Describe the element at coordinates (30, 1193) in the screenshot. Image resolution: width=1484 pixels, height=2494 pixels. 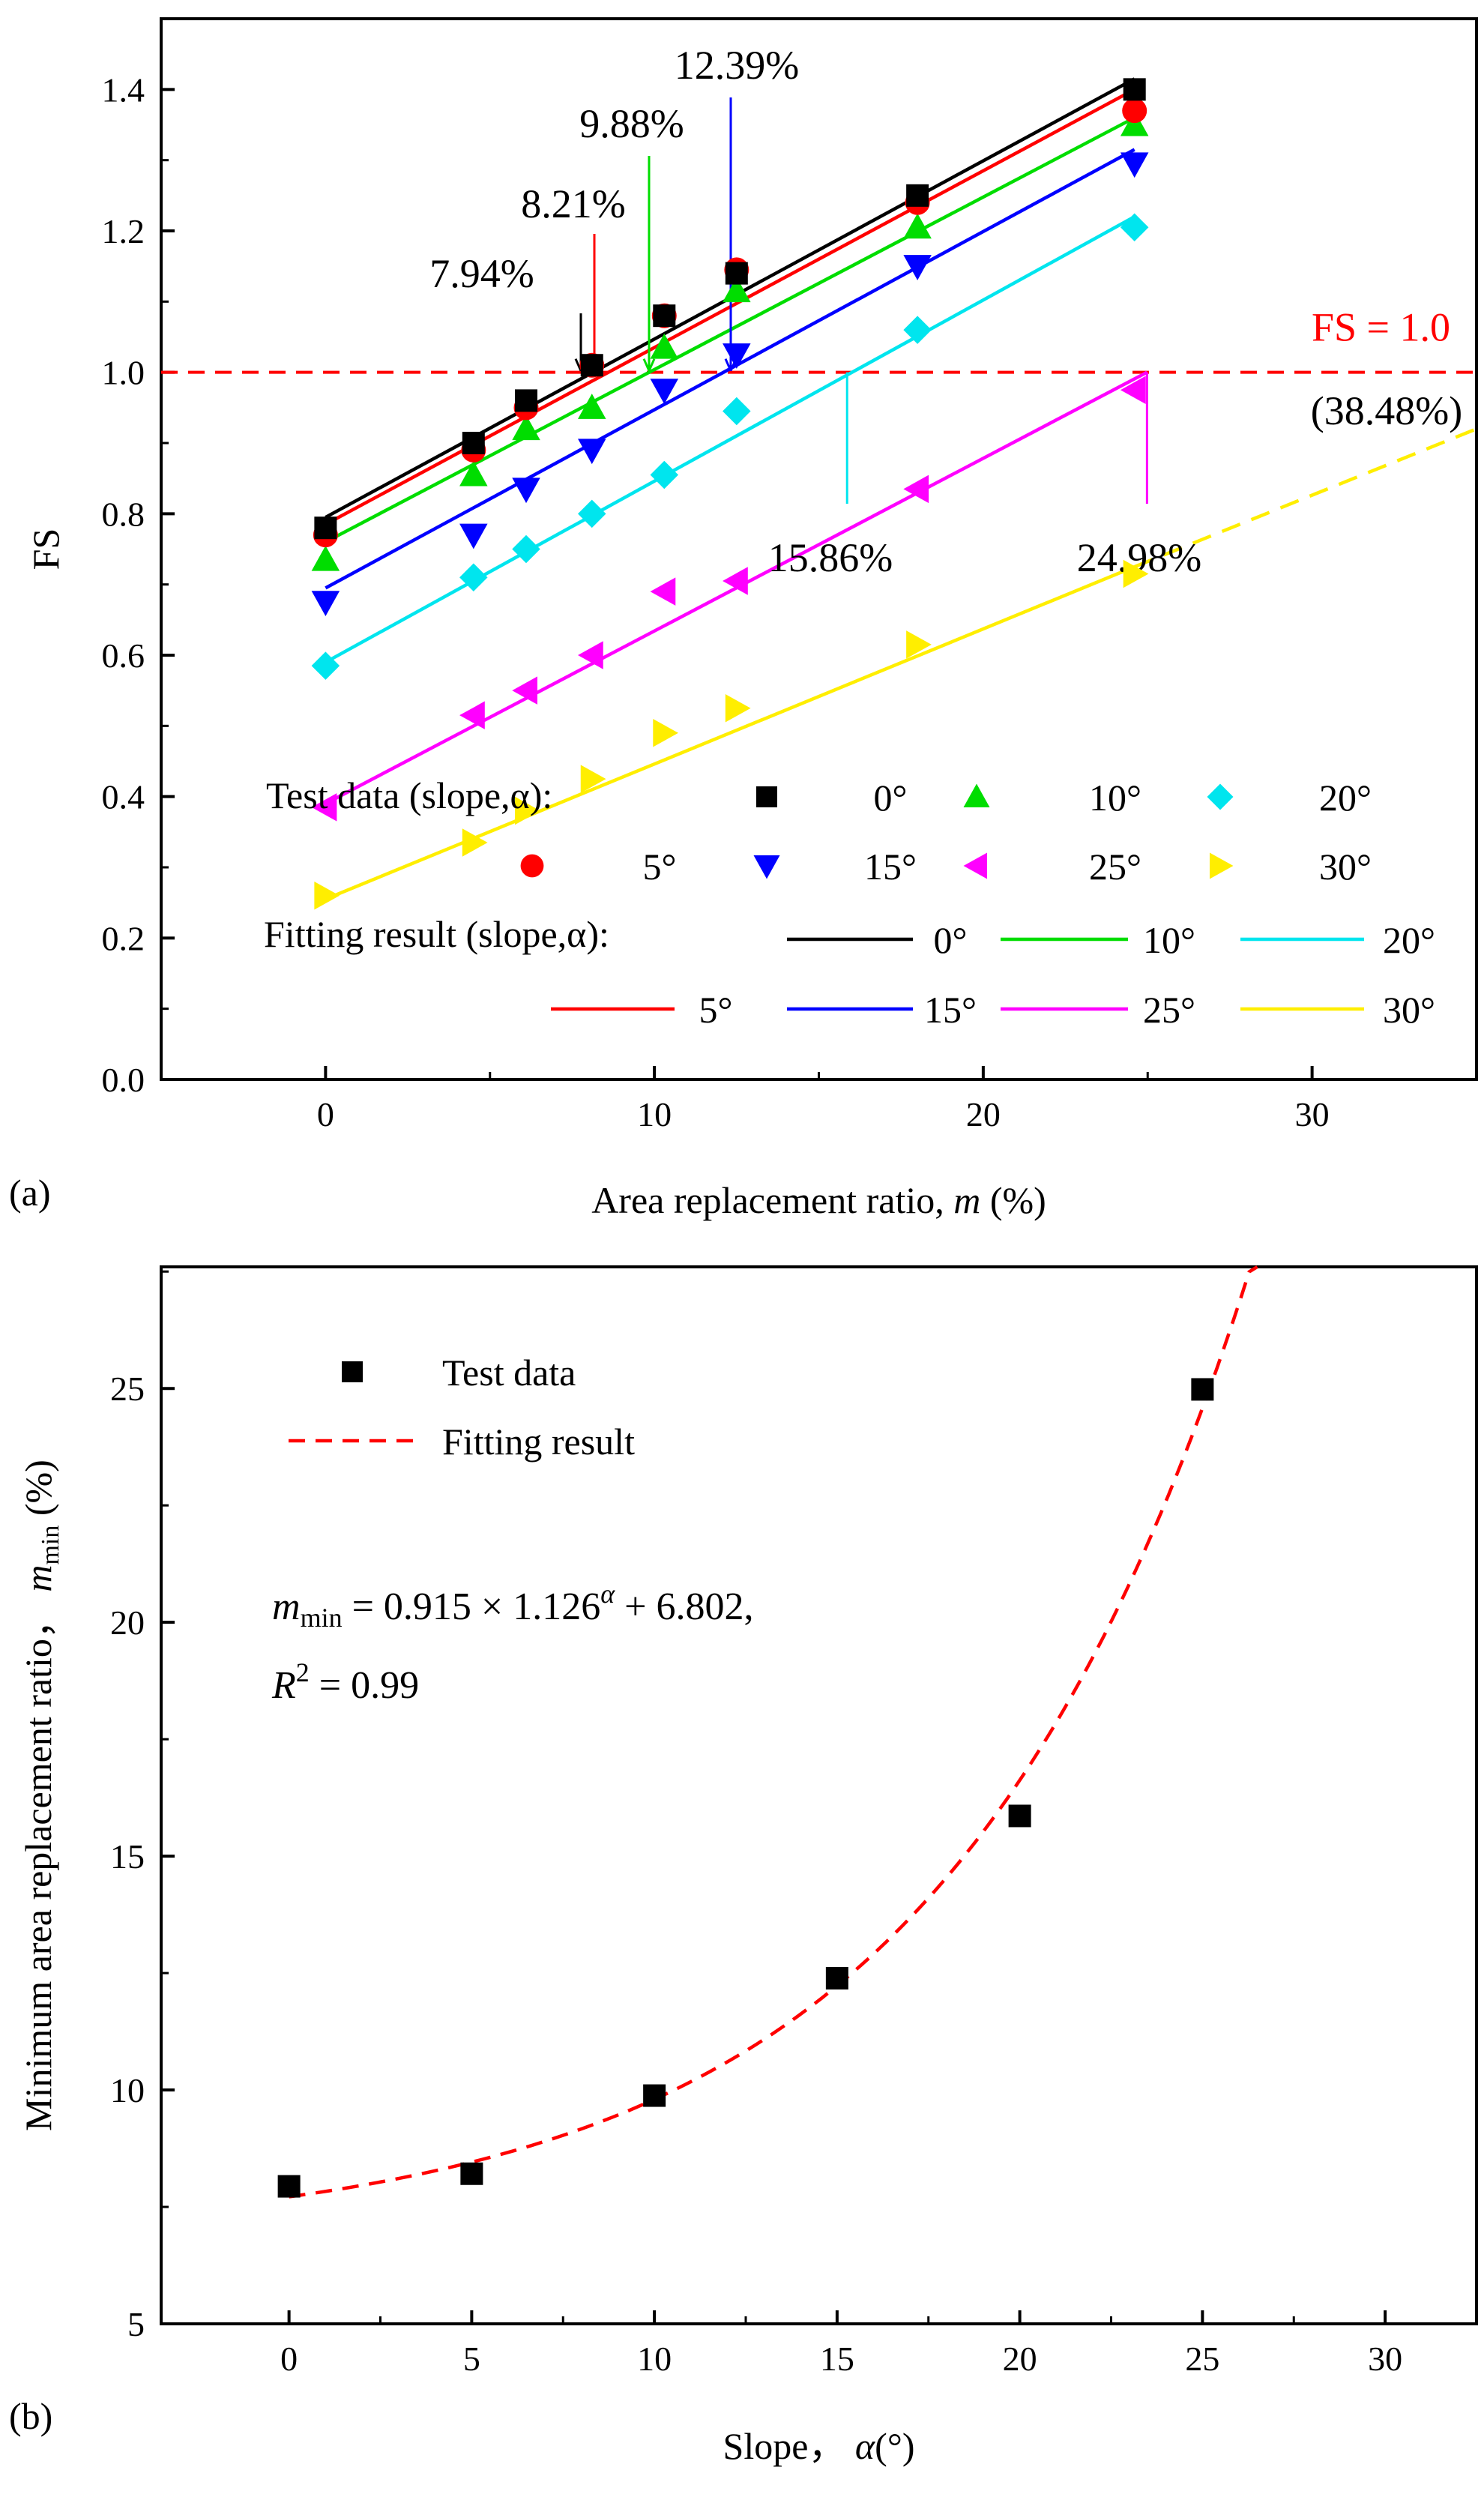
I see `panel-a-label: (a)` at that location.